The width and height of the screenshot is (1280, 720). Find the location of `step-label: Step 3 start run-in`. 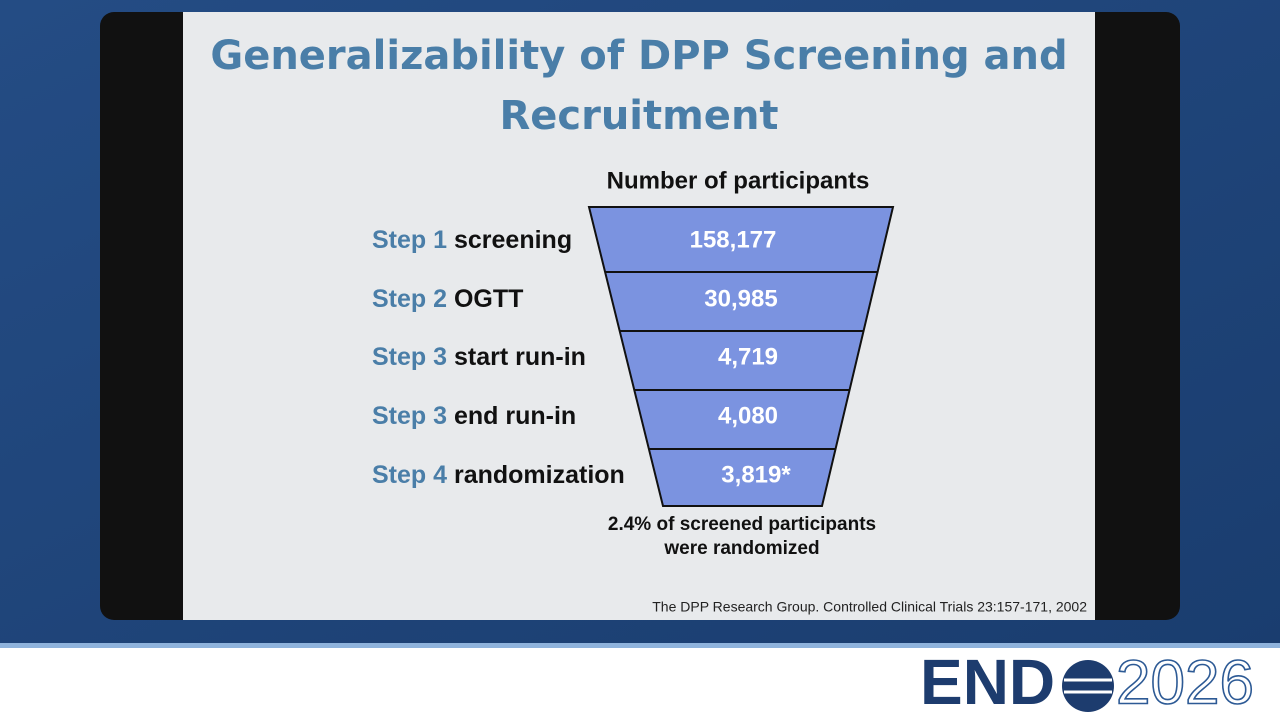

step-label: Step 3 start run-in is located at coordinates (479, 357).